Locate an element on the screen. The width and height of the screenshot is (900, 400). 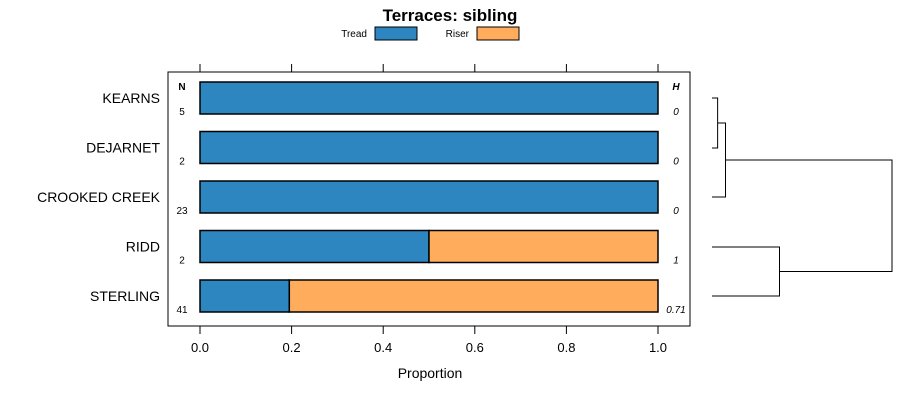
n-value: 5 is located at coordinates (182, 112).